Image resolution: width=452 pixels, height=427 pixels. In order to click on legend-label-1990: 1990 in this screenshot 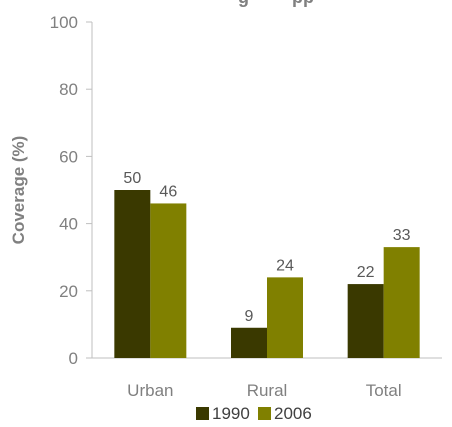, I will do `click(231, 413)`.